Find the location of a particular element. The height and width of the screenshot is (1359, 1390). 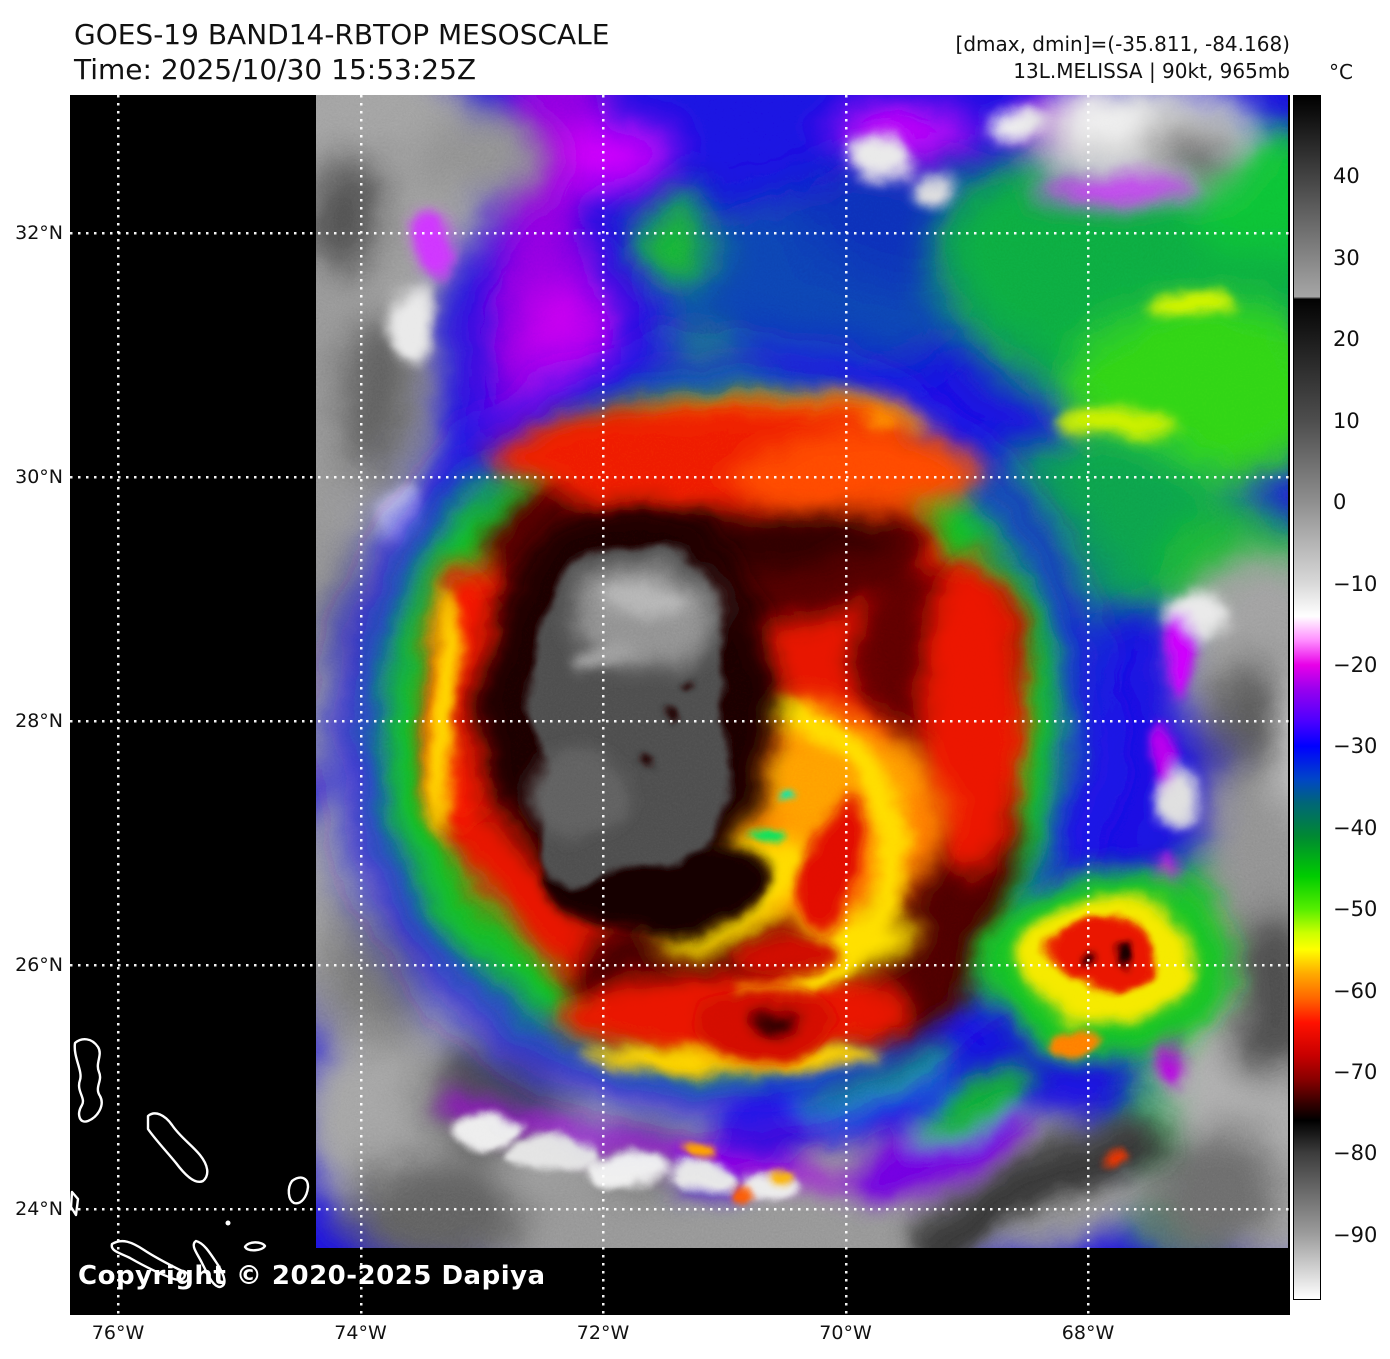

colorbar-tick: 40 is located at coordinates (1346, 176).